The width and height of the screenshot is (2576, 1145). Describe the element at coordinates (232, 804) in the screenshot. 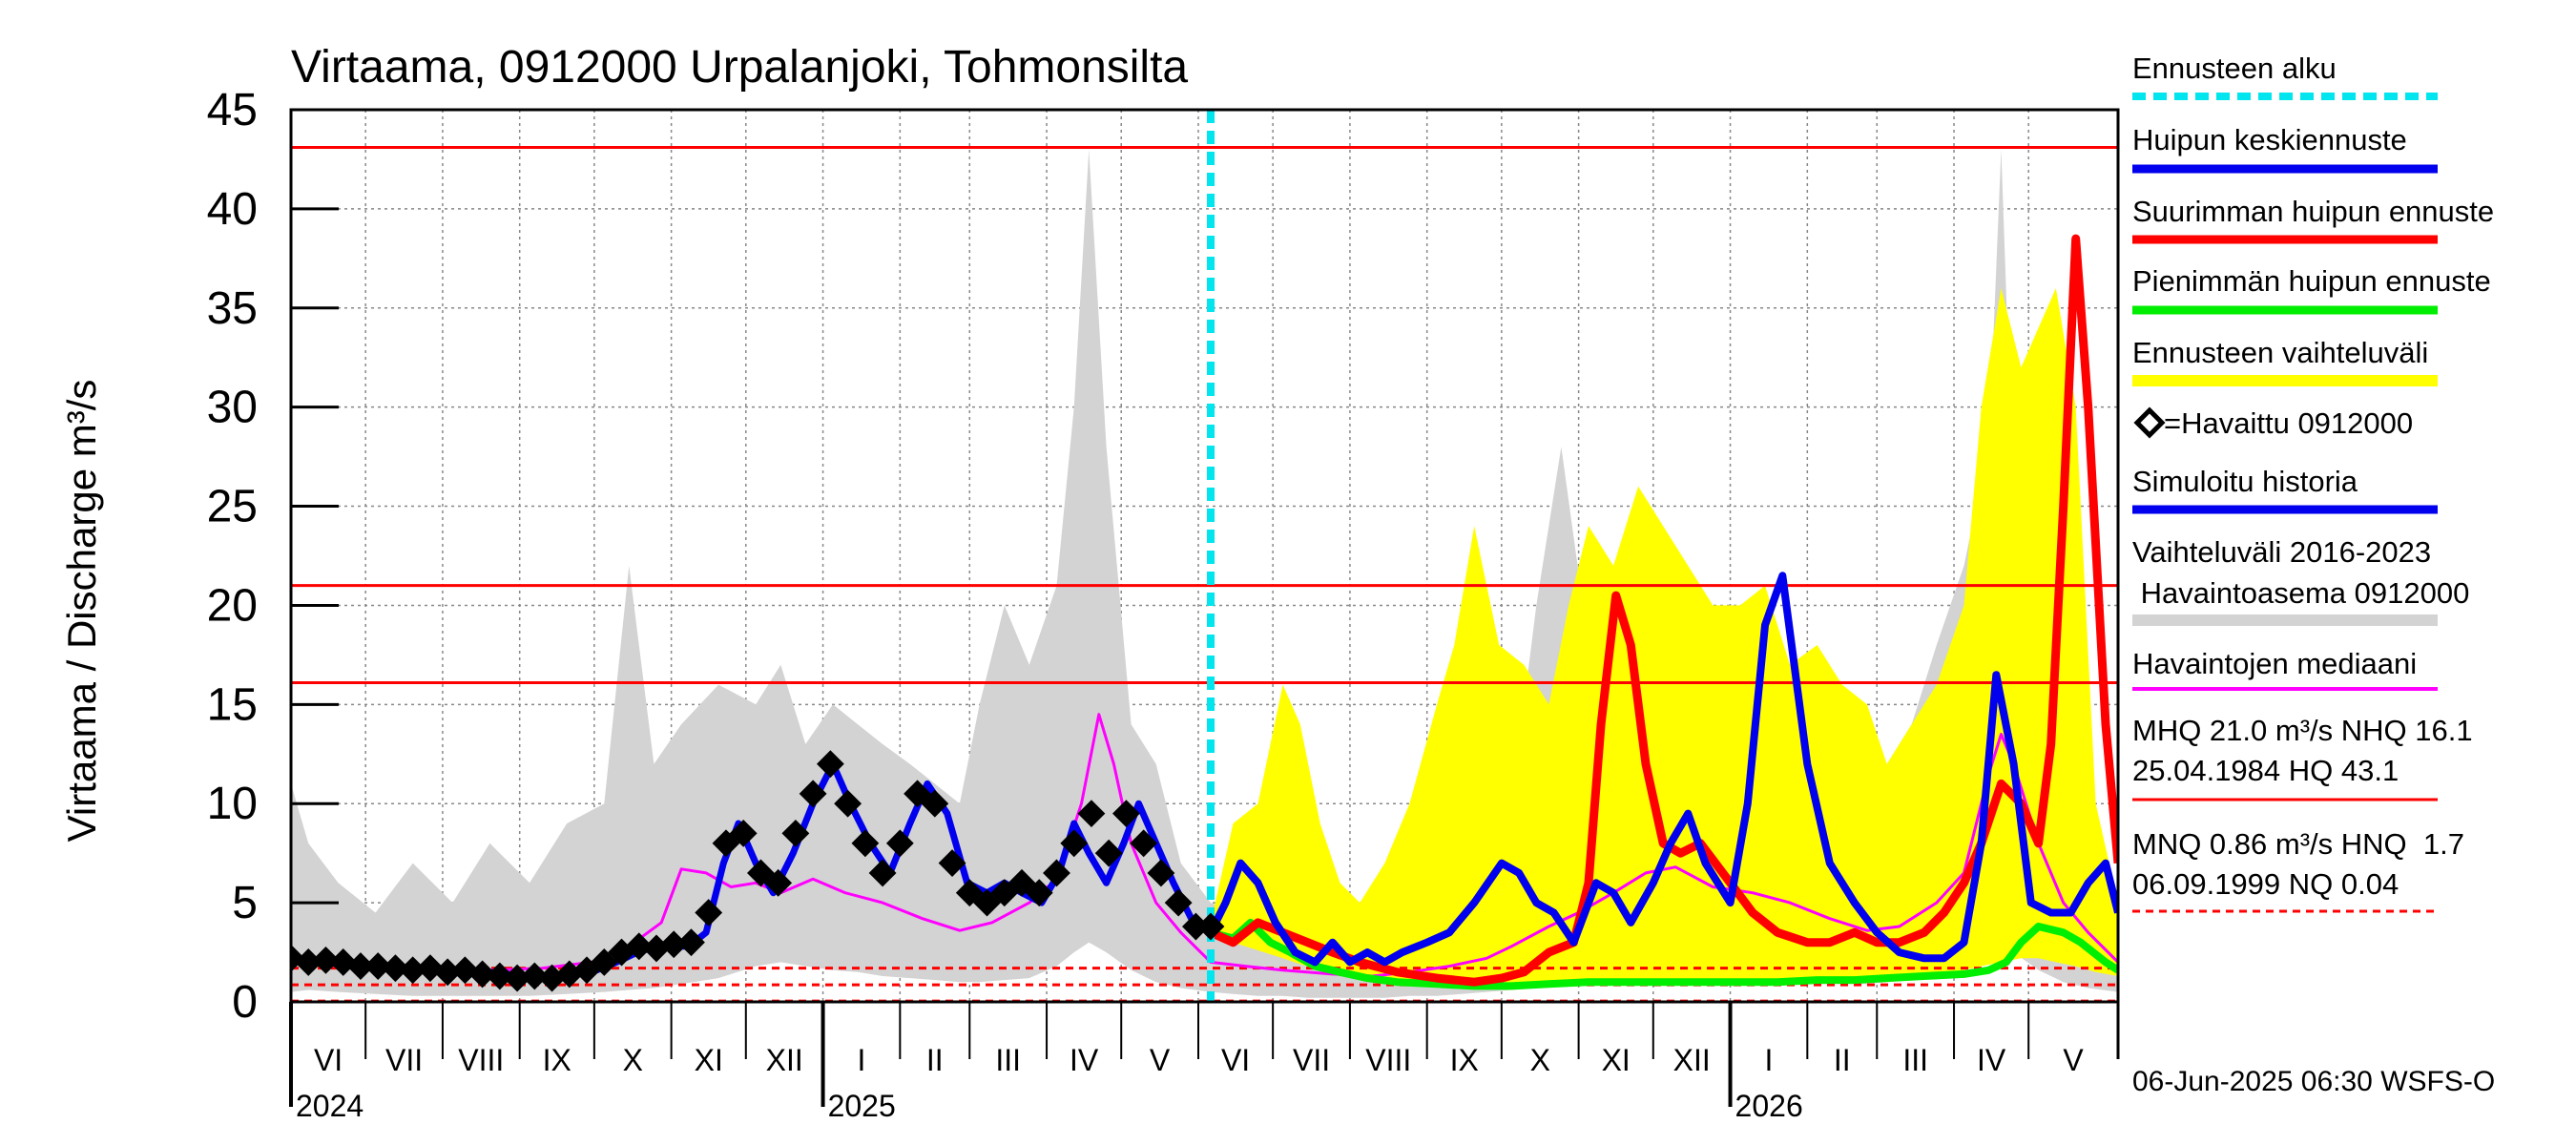

I see `y-tick-label: 10` at that location.